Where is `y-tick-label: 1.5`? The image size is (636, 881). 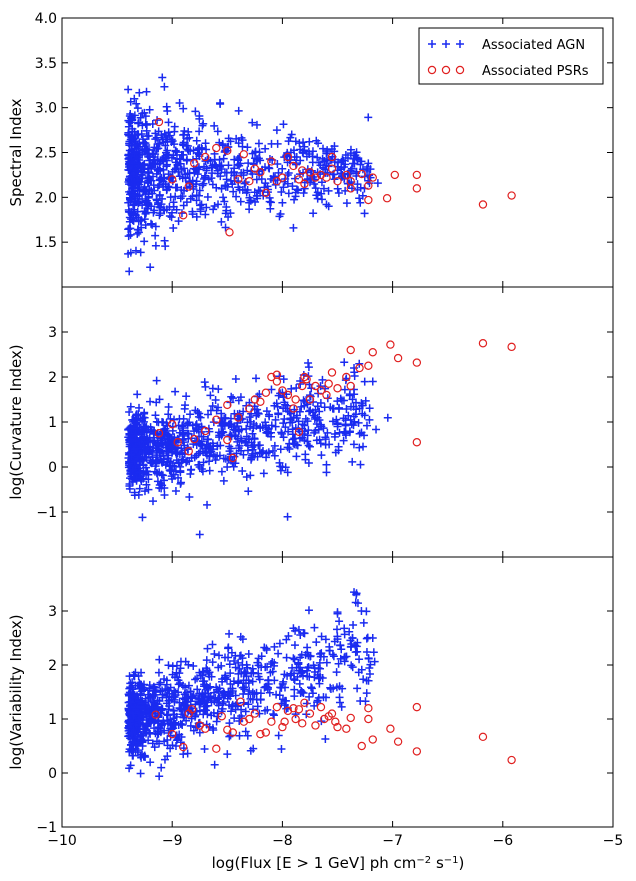
y-tick-label: 1.5 is located at coordinates (46, 243).